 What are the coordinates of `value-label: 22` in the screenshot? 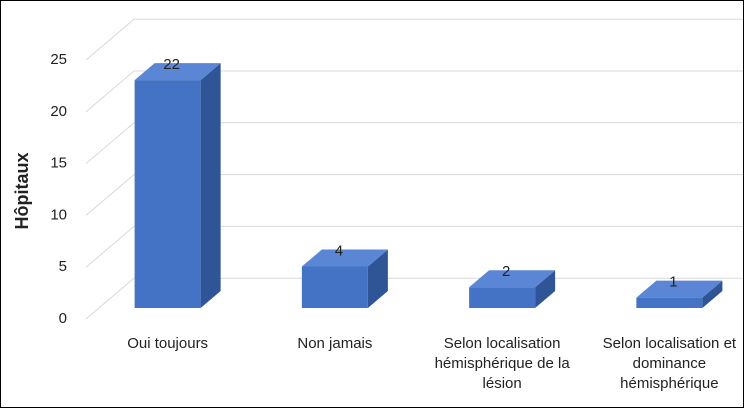 It's located at (171, 64).